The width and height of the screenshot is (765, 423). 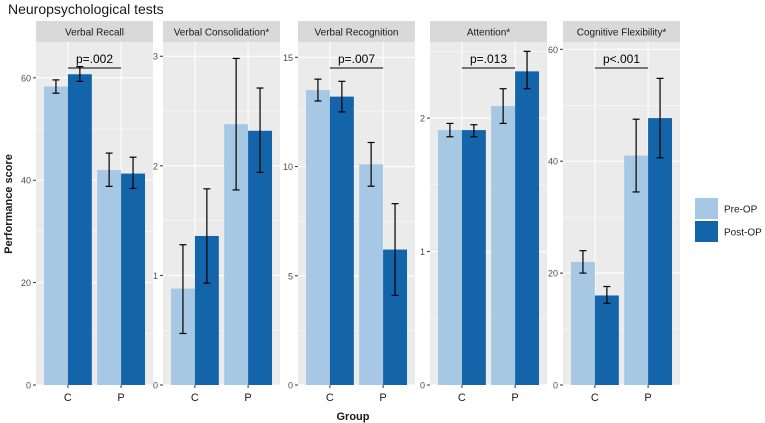 What do you see at coordinates (741, 210) in the screenshot?
I see `legend-label: Pre-OP` at bounding box center [741, 210].